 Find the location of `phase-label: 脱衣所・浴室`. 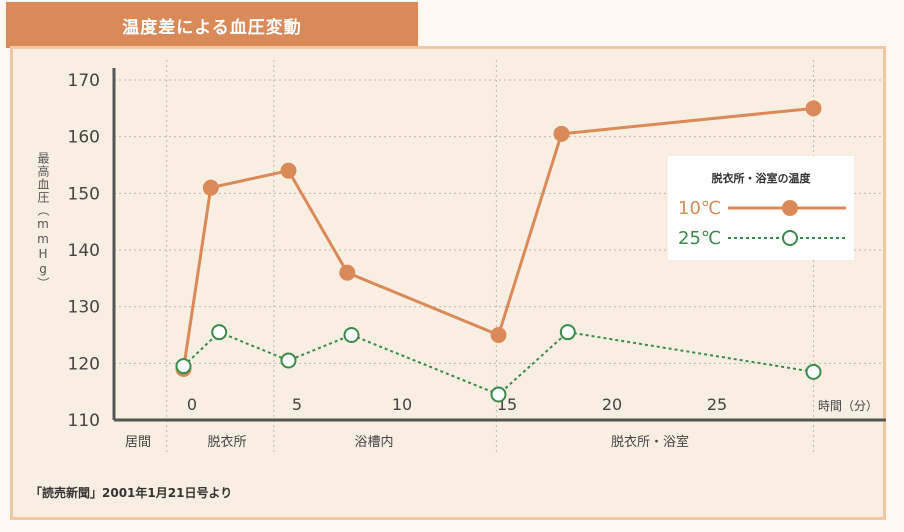

phase-label: 脱衣所・浴室 is located at coordinates (650, 442).